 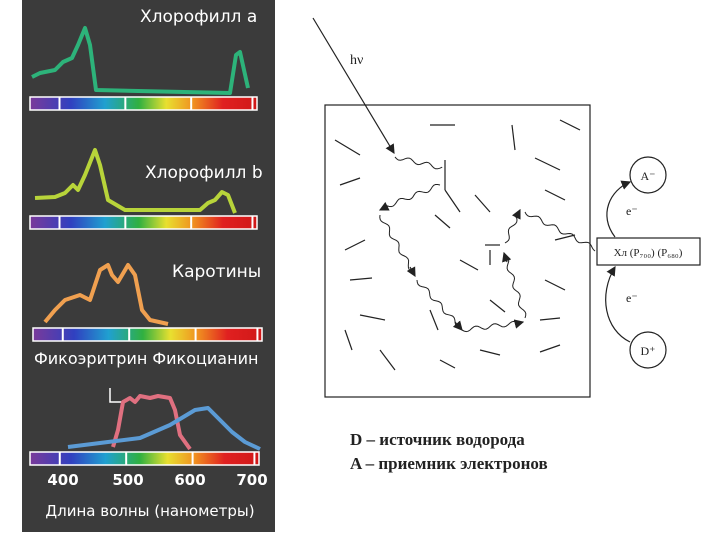 I want to click on acceptor-label: A⁻, so click(x=648, y=176).